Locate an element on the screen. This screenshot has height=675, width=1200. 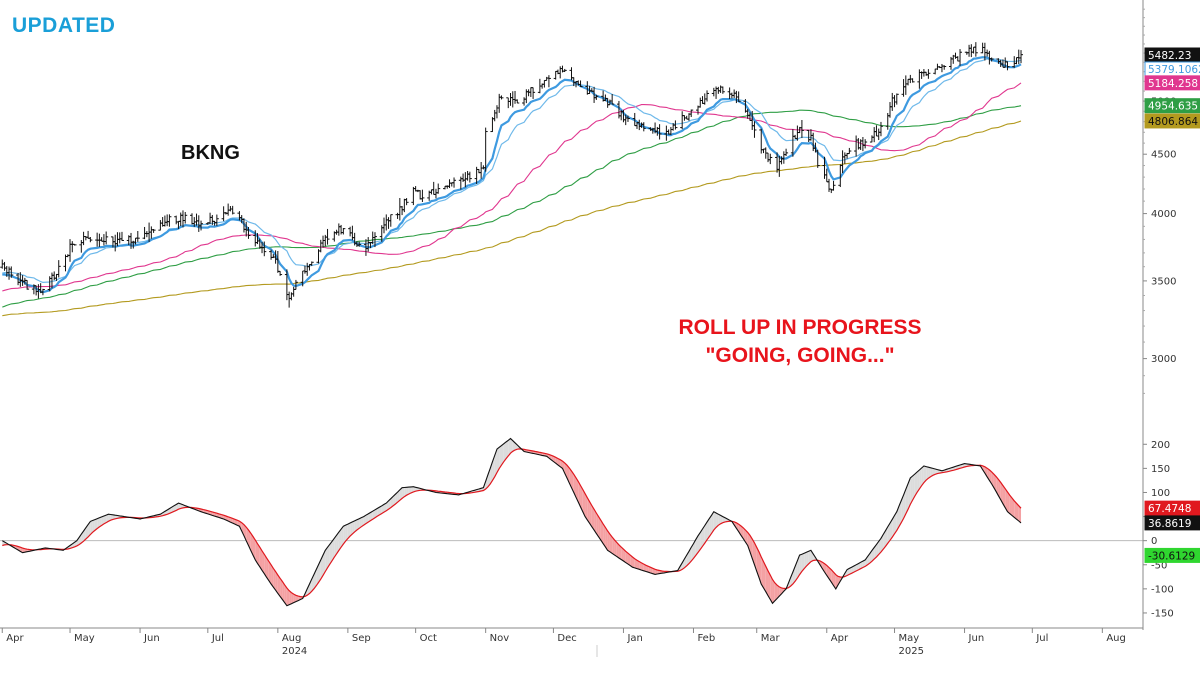
svg-text: 67.4748 is located at coordinates (1169, 509).